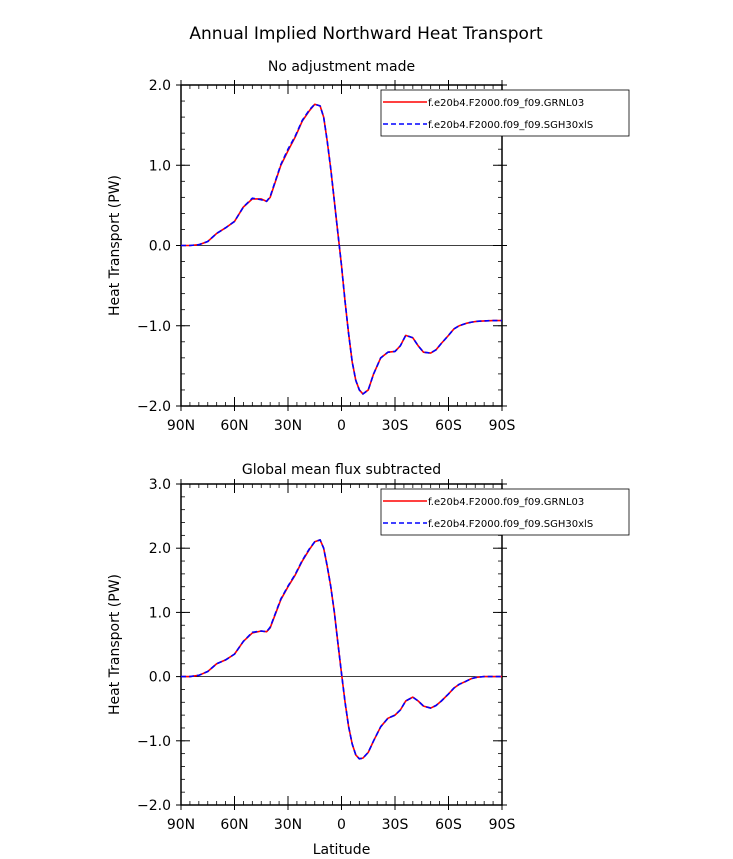 Image resolution: width=733 pixels, height=859 pixels. I want to click on y-tick-label: 3.0, so click(160, 485).